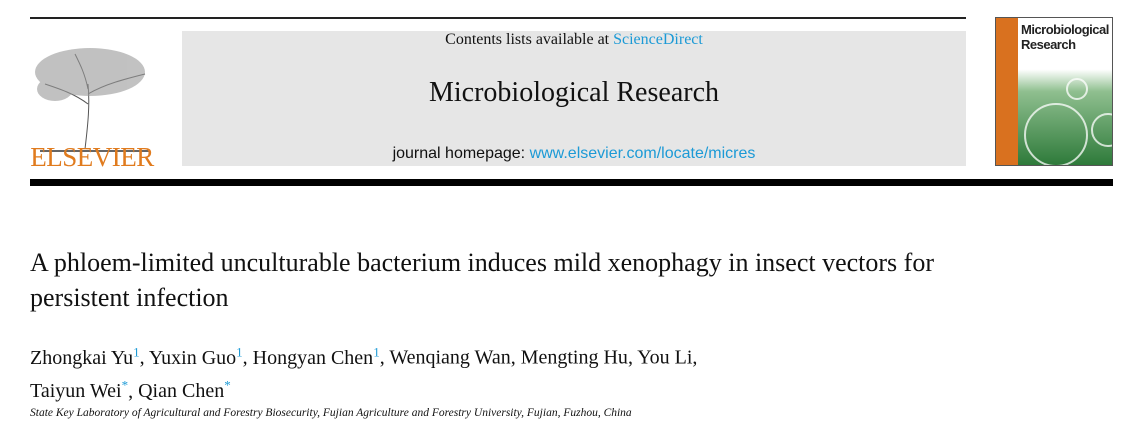 This screenshot has width=1141, height=435. Describe the element at coordinates (1007, 91) in the screenshot. I see `cover-spine` at that location.